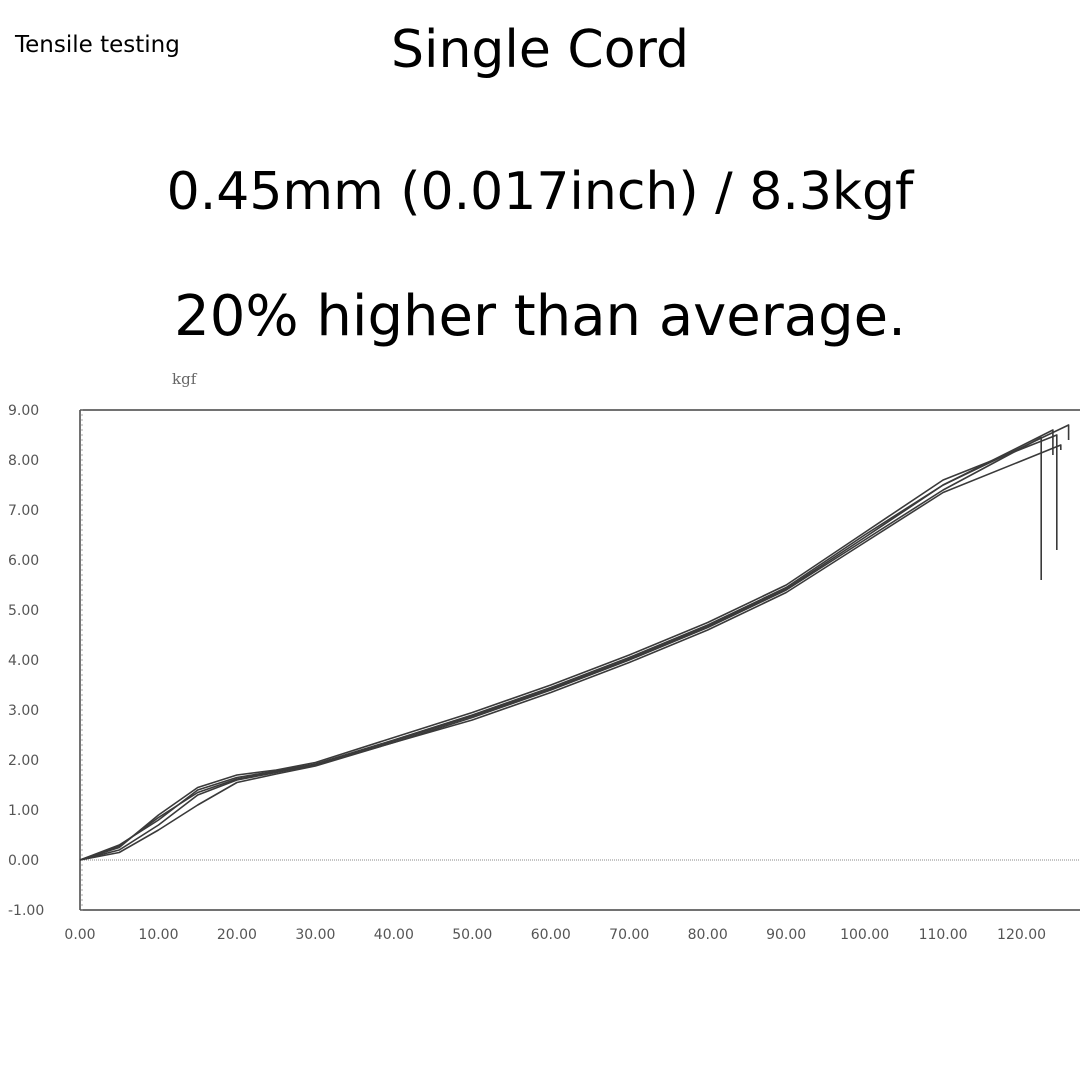 This screenshot has height=1080, width=1080. Describe the element at coordinates (26, 911) in the screenshot. I see `y-tick-label: -1.00` at that location.